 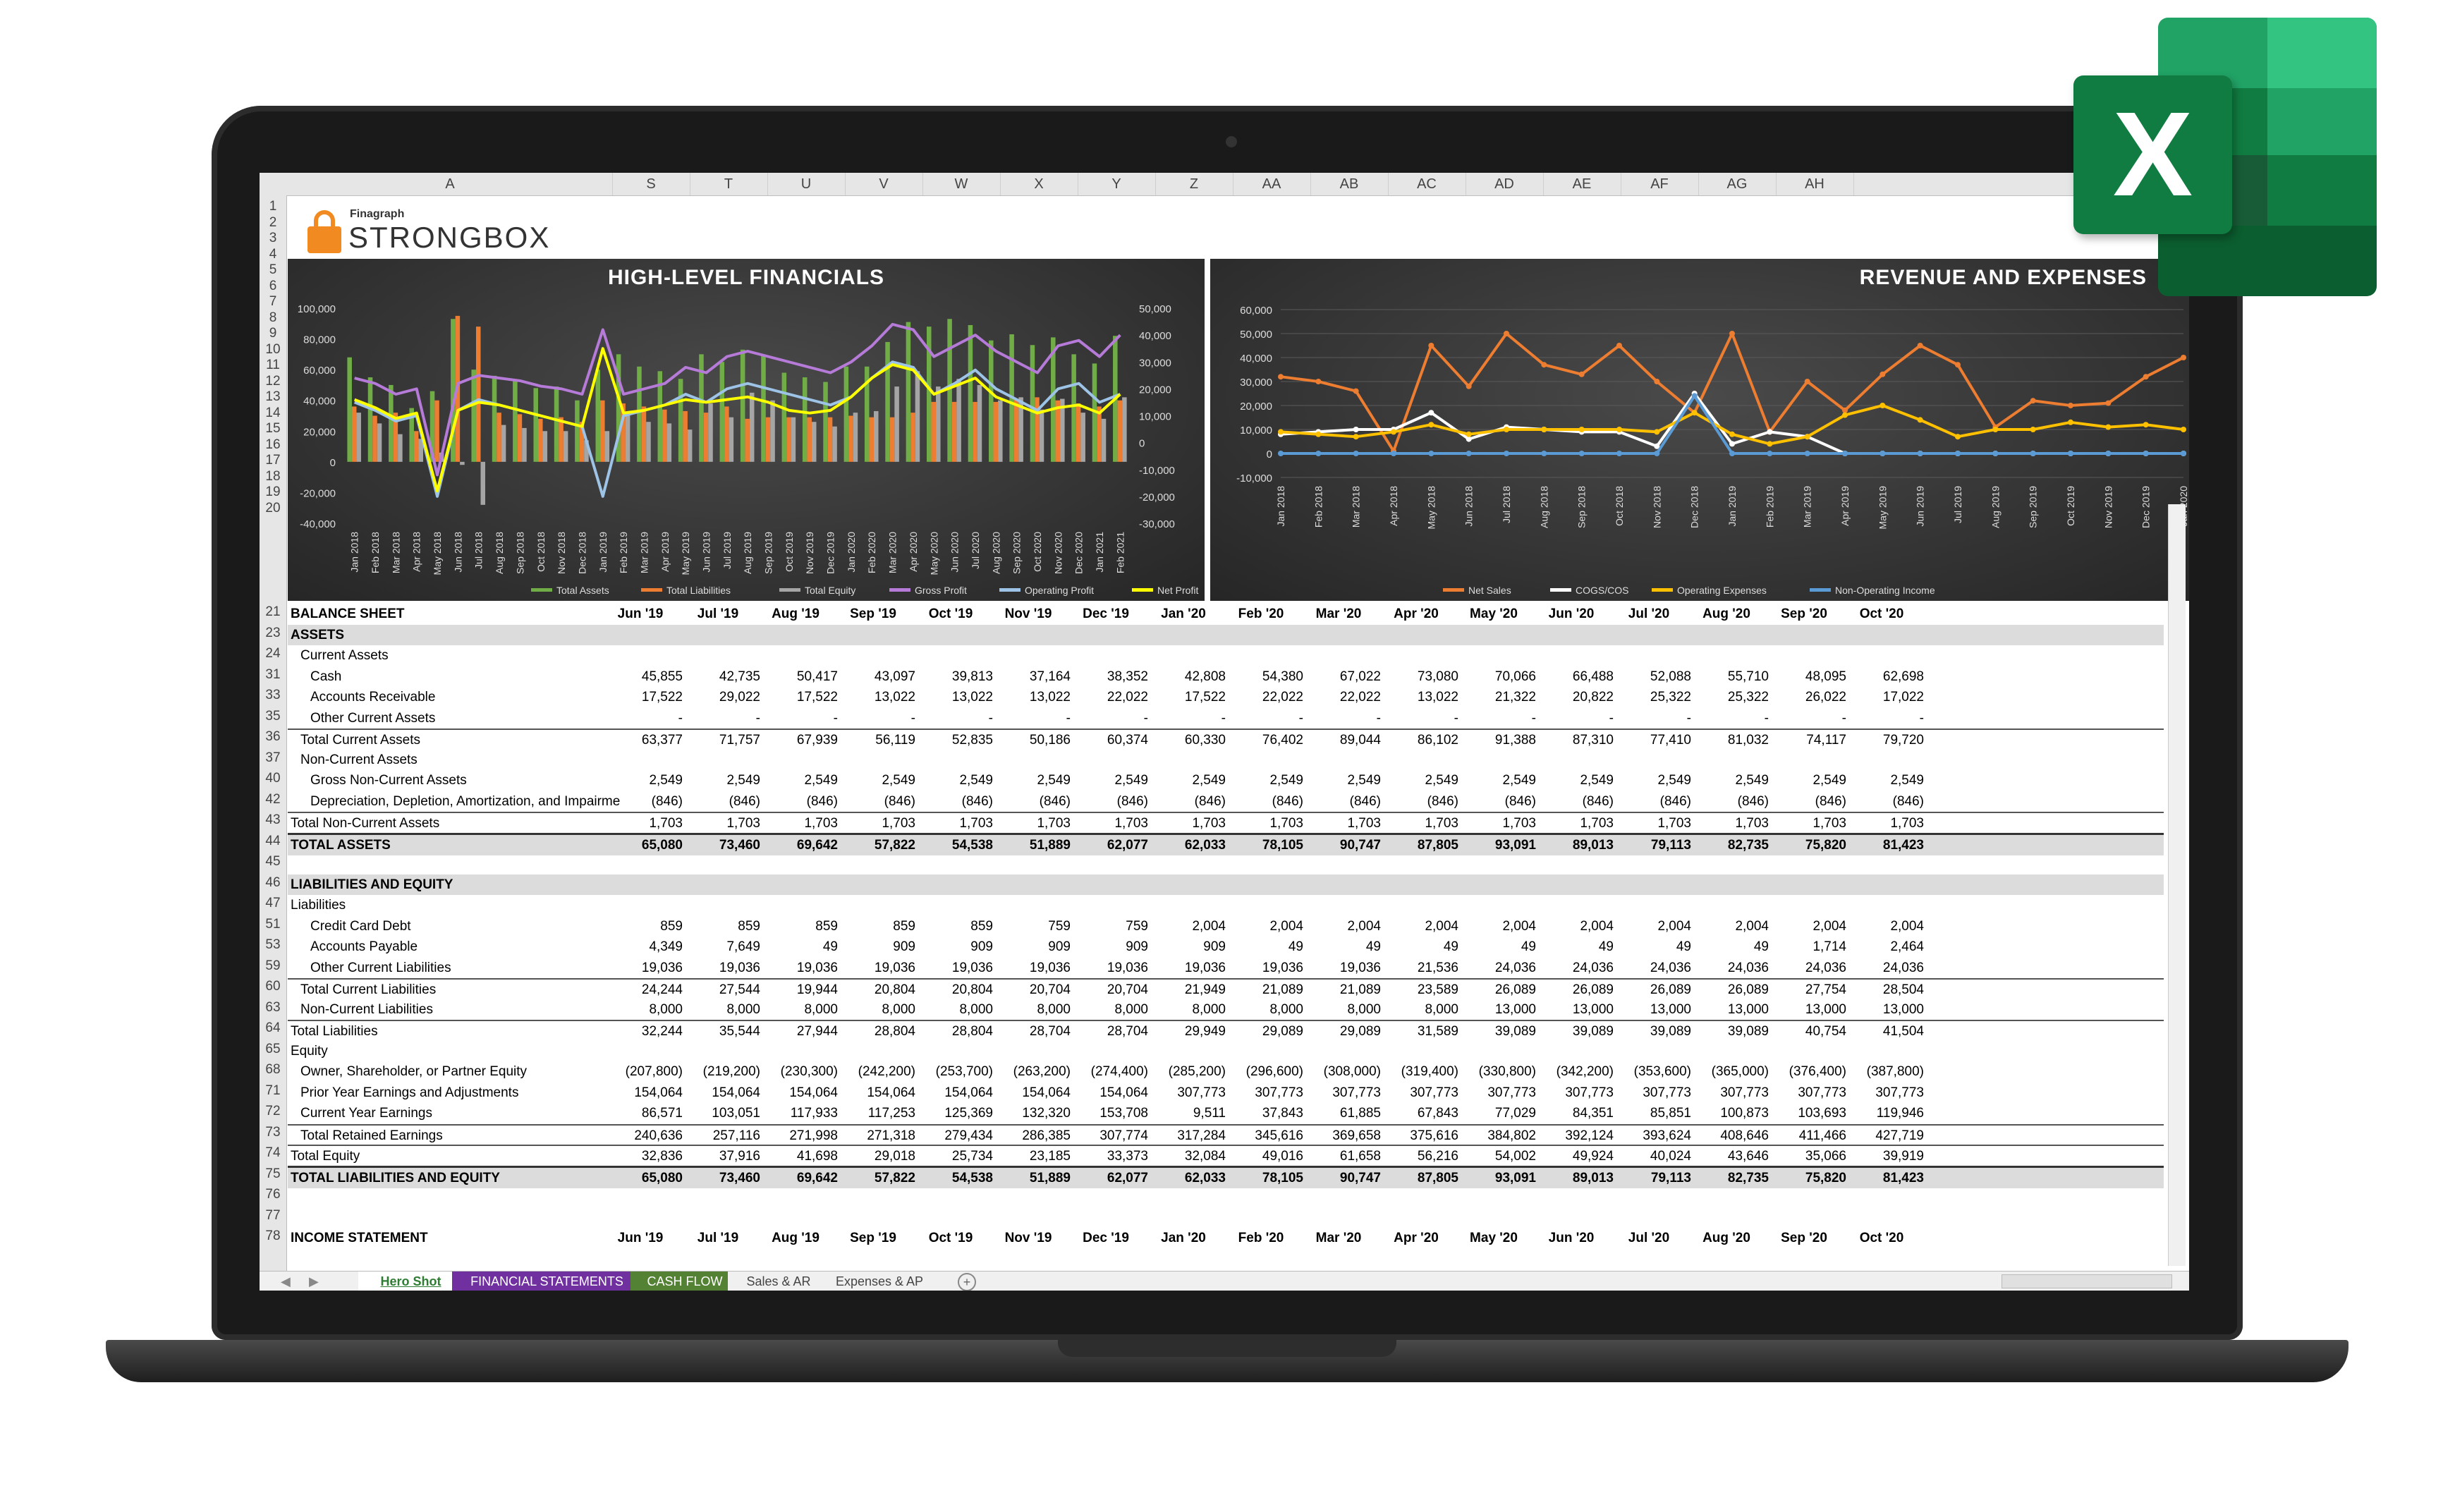 I want to click on cell-value: 25,322, so click(x=1748, y=697).